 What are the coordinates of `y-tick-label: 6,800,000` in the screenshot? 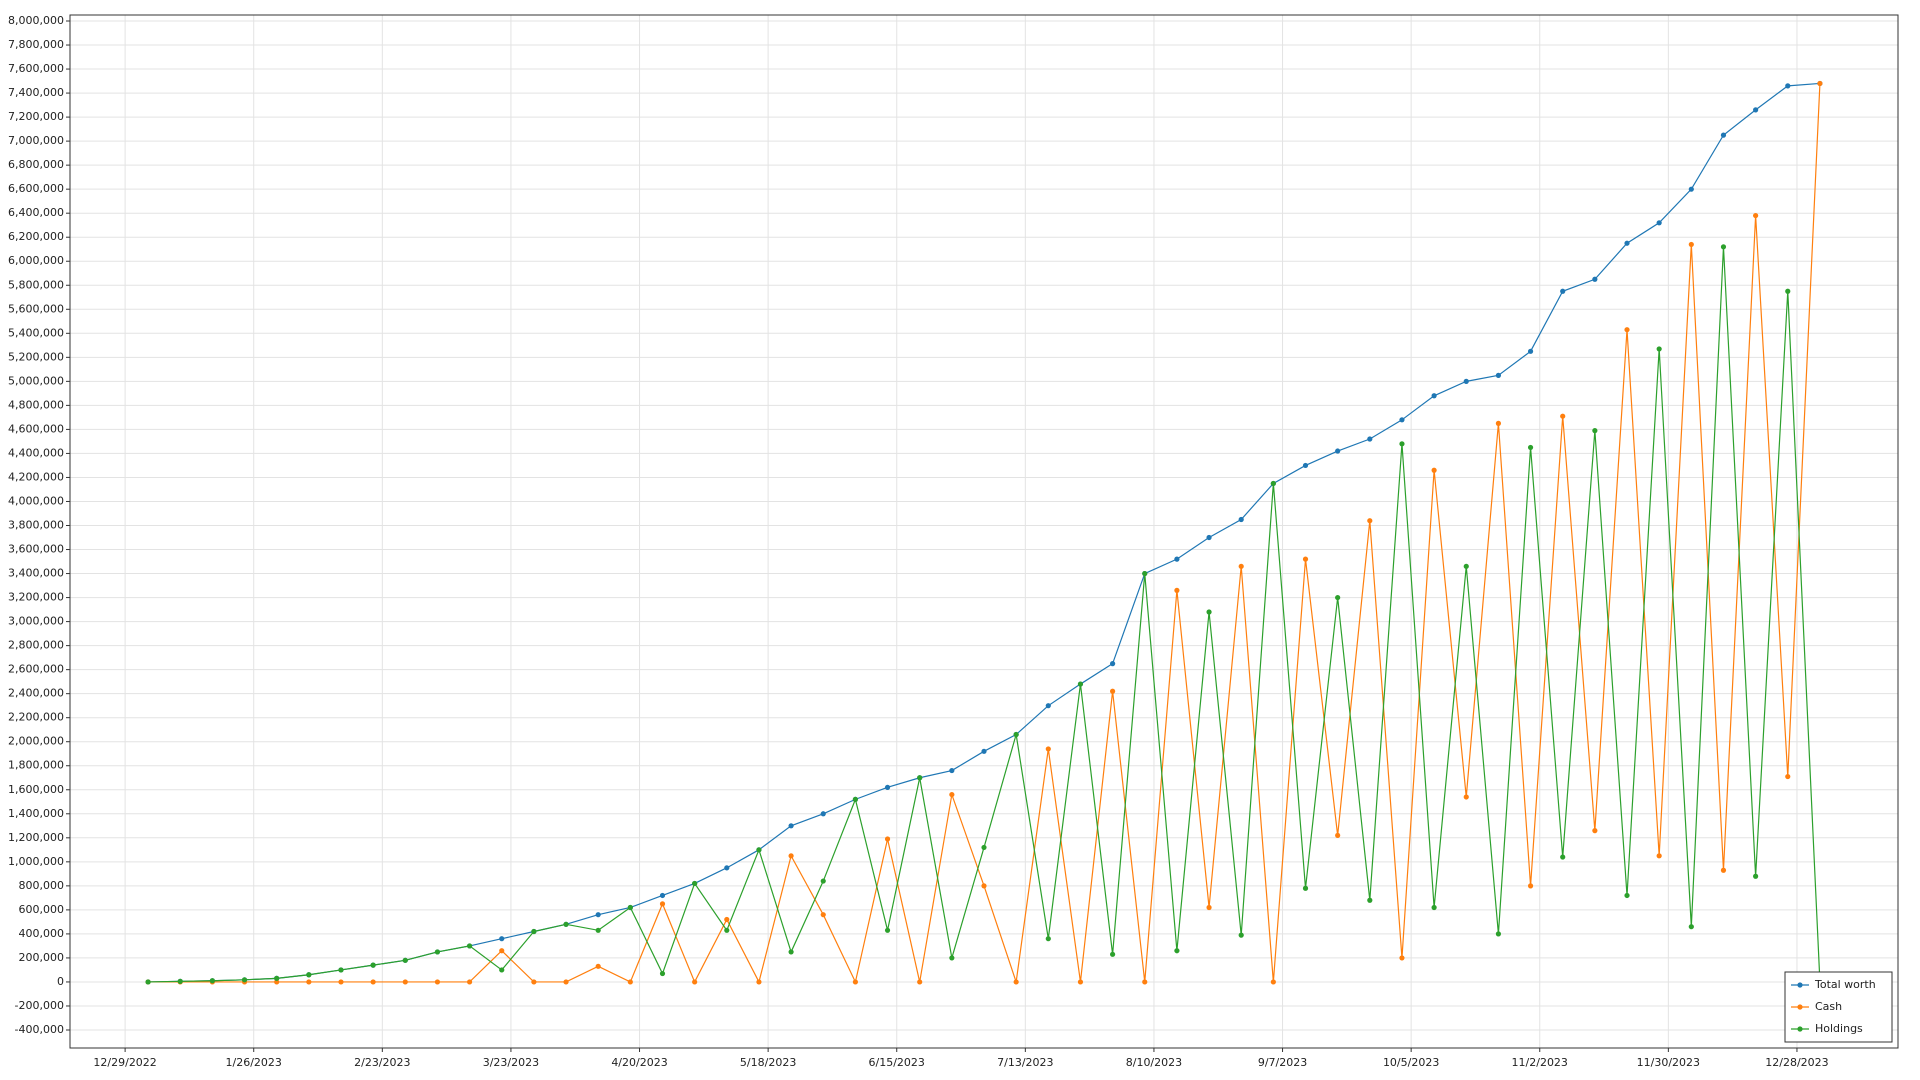 It's located at (36, 164).